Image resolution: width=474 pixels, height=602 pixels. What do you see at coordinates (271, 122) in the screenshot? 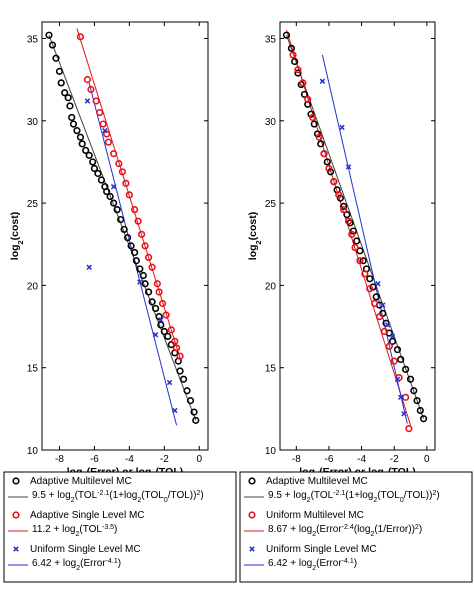
I see `y-tick-label: 30` at bounding box center [271, 122].